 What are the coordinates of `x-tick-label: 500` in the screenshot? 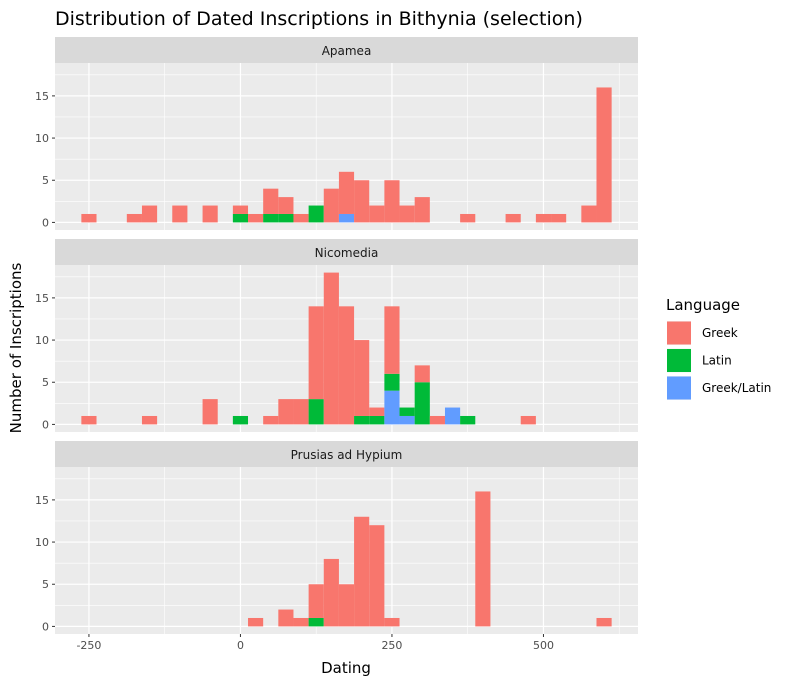 It's located at (543, 645).